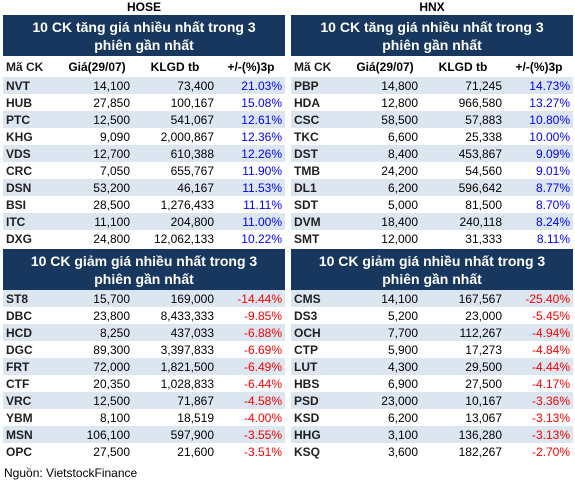  What do you see at coordinates (144, 383) in the screenshot?
I see `stock-row: CTF 20,350 1,028,833 -6.44%` at bounding box center [144, 383].